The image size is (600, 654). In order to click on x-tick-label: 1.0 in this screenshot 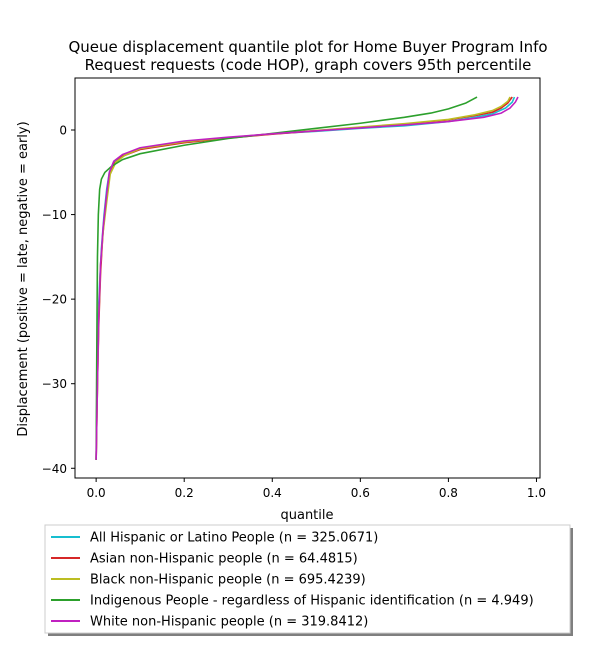, I will do `click(536, 493)`.